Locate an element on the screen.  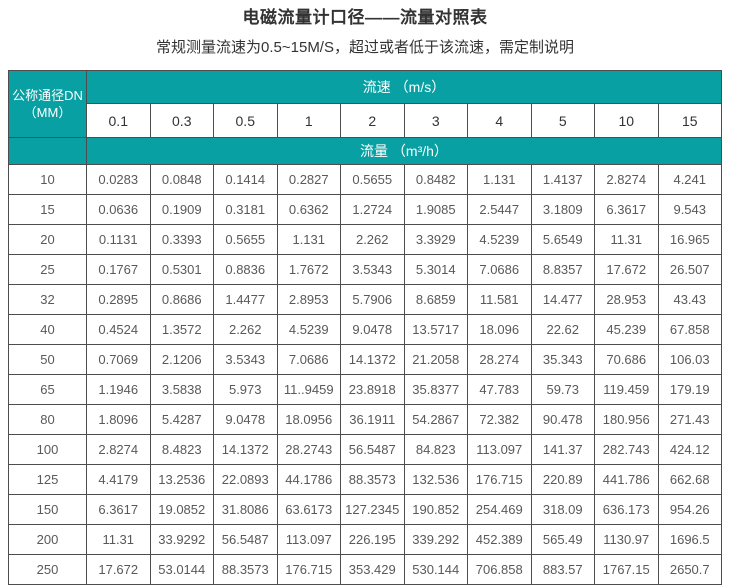
dn-cell: 65 is located at coordinates (47, 389).